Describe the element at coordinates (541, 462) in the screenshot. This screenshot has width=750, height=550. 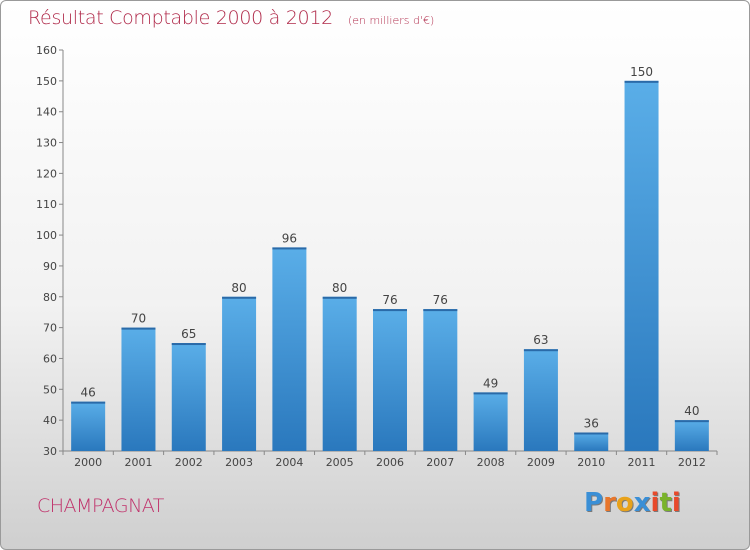
I see `x-tick-label: 2009` at that location.